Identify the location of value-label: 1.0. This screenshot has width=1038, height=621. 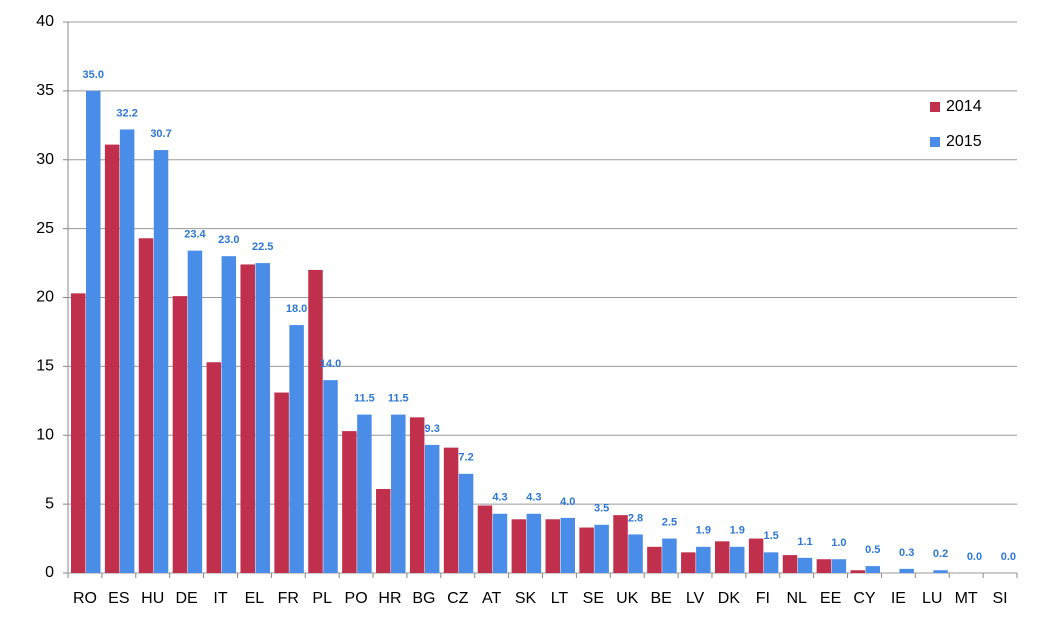
(838, 543).